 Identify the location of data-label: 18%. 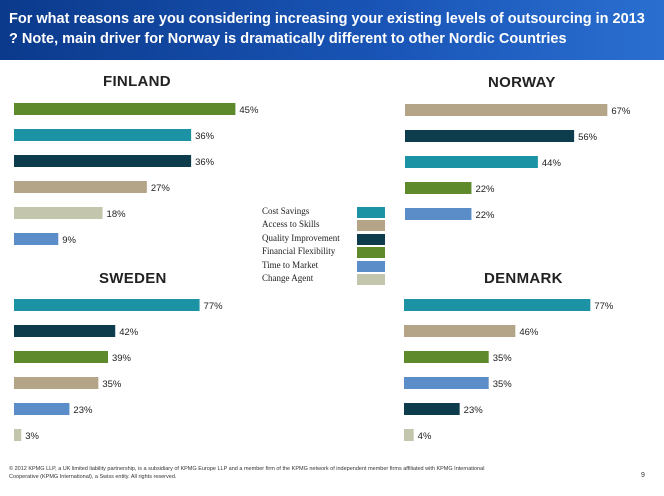
(117, 214).